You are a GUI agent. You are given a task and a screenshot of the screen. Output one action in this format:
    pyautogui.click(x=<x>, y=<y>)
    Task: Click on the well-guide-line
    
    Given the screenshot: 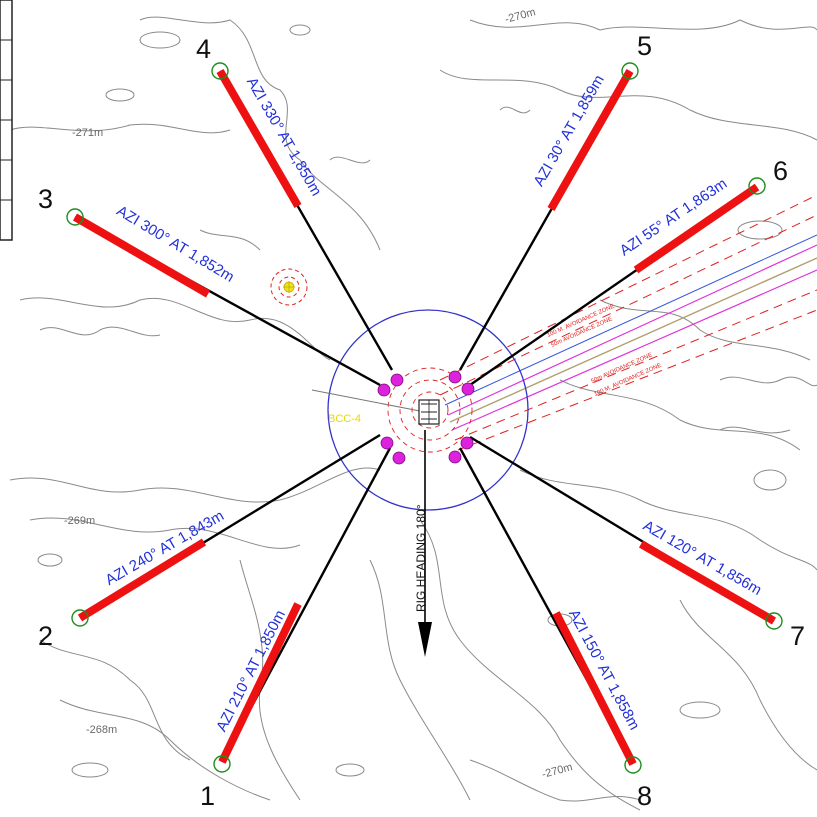 What is the action you would take?
    pyautogui.click(x=368, y=401)
    